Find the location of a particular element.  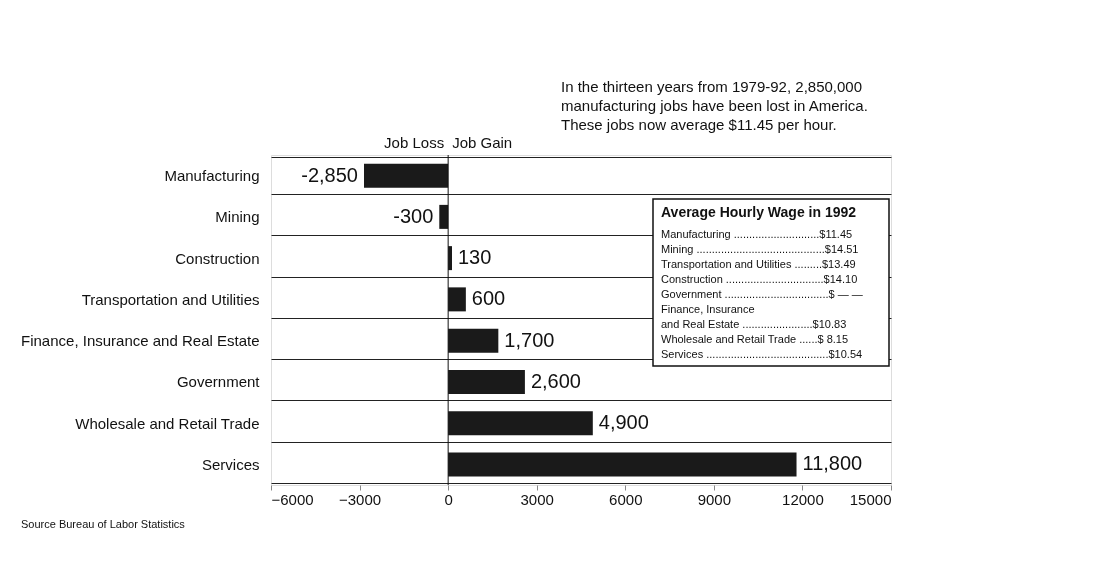

text: manufacturing jobs have been lost in America. is located at coordinates (714, 105).